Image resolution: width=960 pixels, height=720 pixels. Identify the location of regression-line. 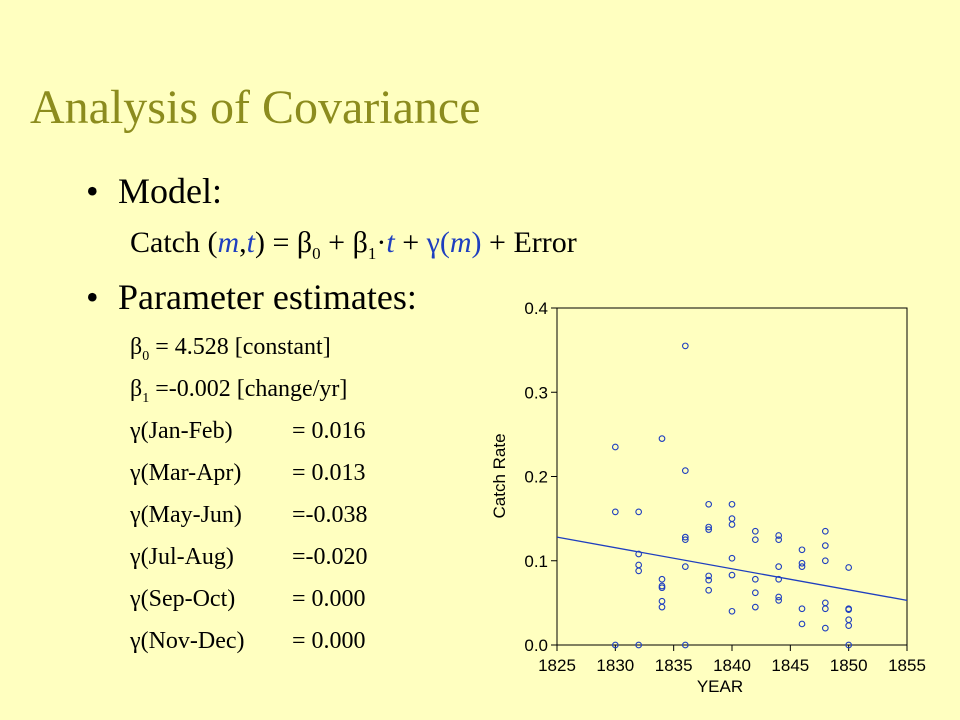
(732, 568).